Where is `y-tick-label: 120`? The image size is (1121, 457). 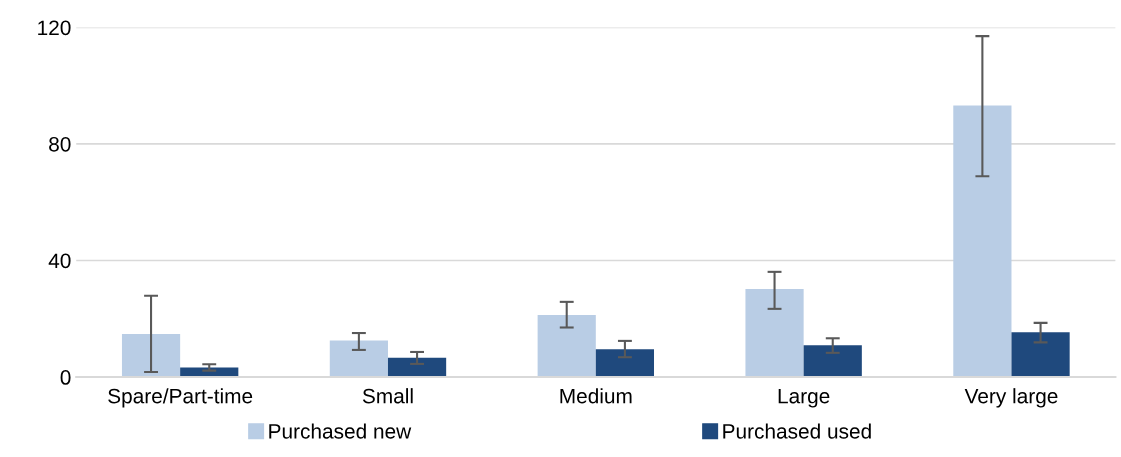 y-tick-label: 120 is located at coordinates (54, 28).